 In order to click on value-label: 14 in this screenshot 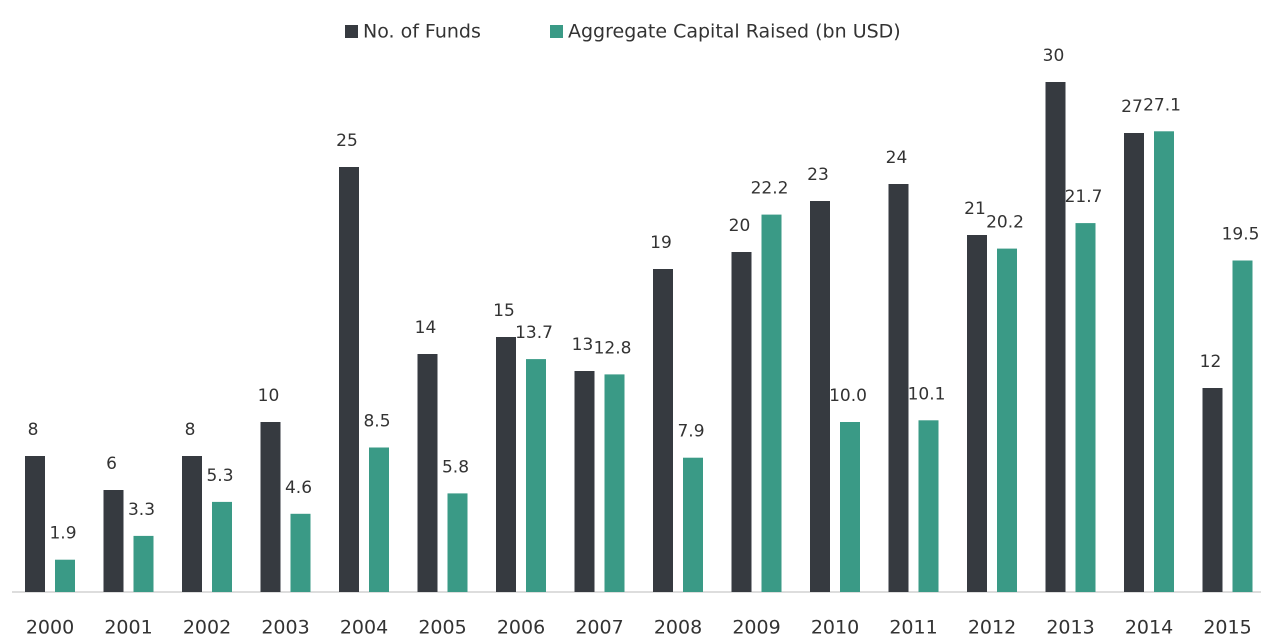, I will do `click(426, 328)`.